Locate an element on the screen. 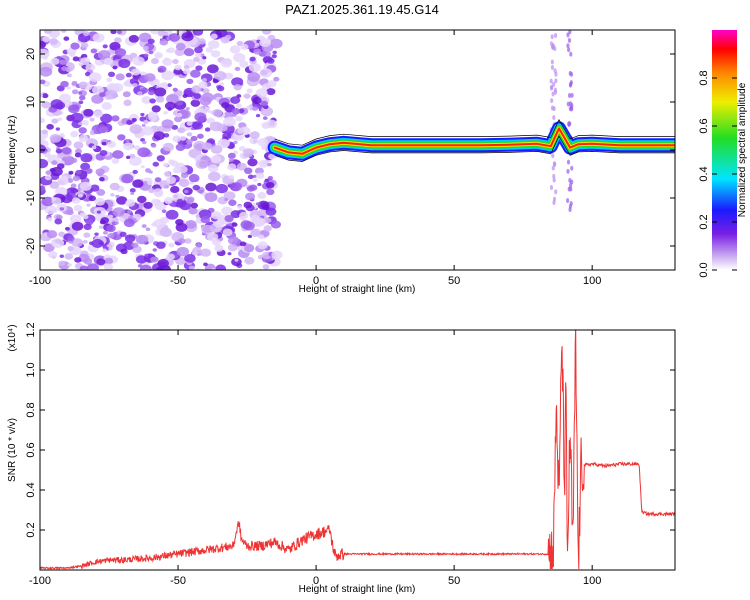  snr-y-tick-label: 1.0 is located at coordinates (31, 369).